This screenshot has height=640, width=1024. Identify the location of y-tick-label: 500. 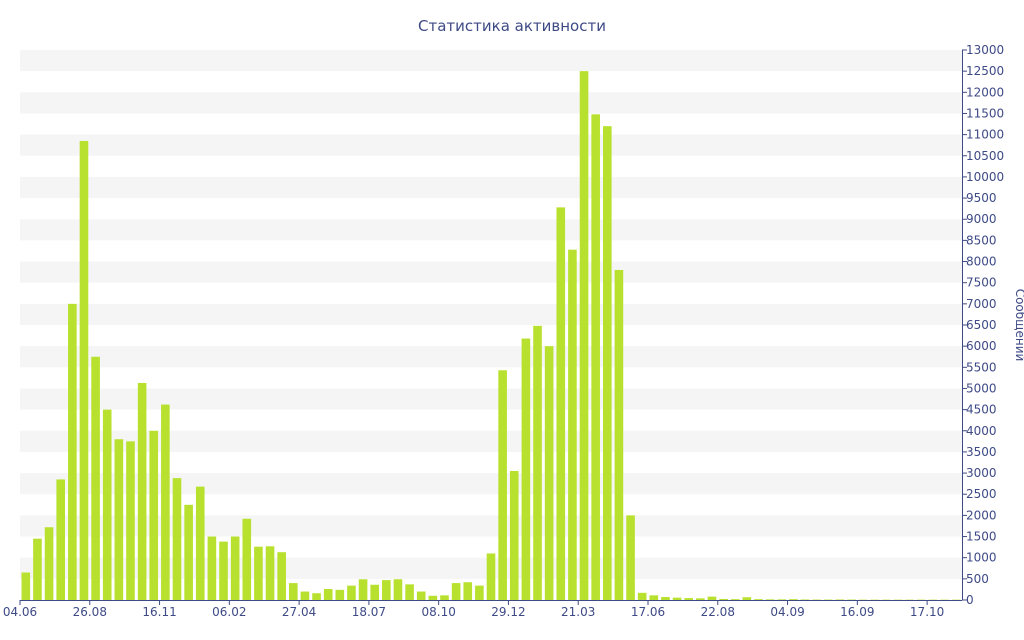
(977, 579).